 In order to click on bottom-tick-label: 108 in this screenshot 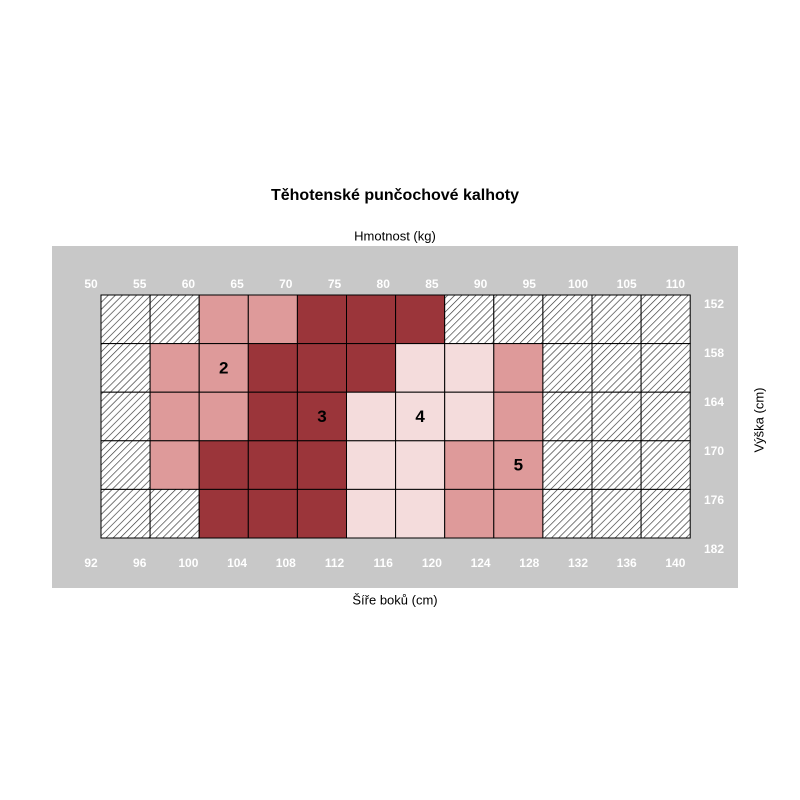, I will do `click(286, 563)`.